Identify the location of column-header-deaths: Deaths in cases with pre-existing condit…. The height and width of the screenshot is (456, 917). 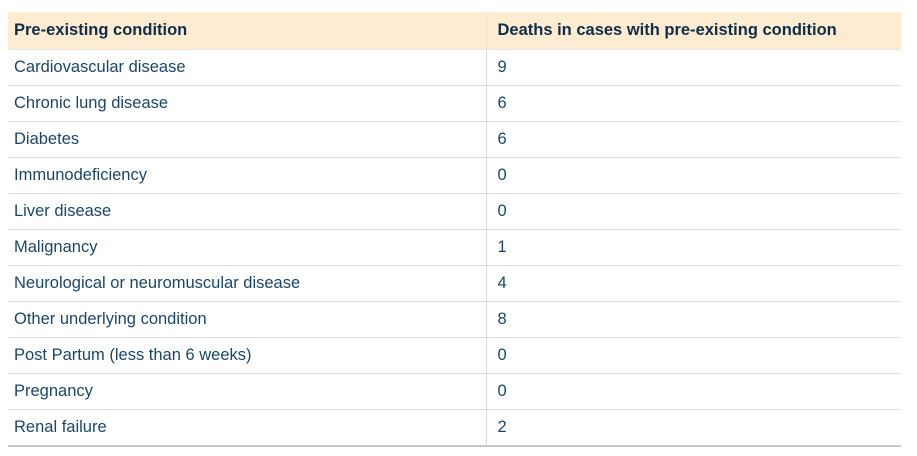
(693, 31).